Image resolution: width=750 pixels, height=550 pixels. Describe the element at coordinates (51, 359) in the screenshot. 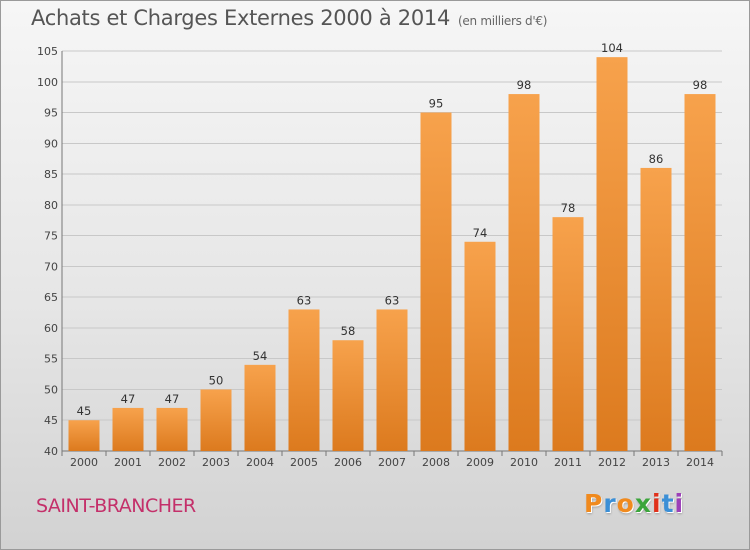

I see `y-tick-label: 55` at that location.